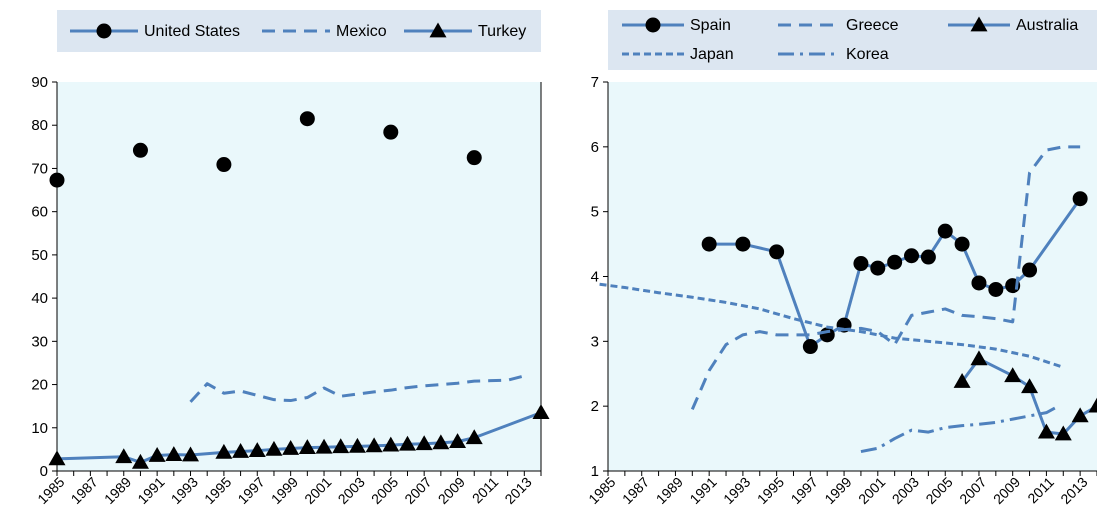  What do you see at coordinates (39, 298) in the screenshot?
I see `y-tick-label: 40` at bounding box center [39, 298].